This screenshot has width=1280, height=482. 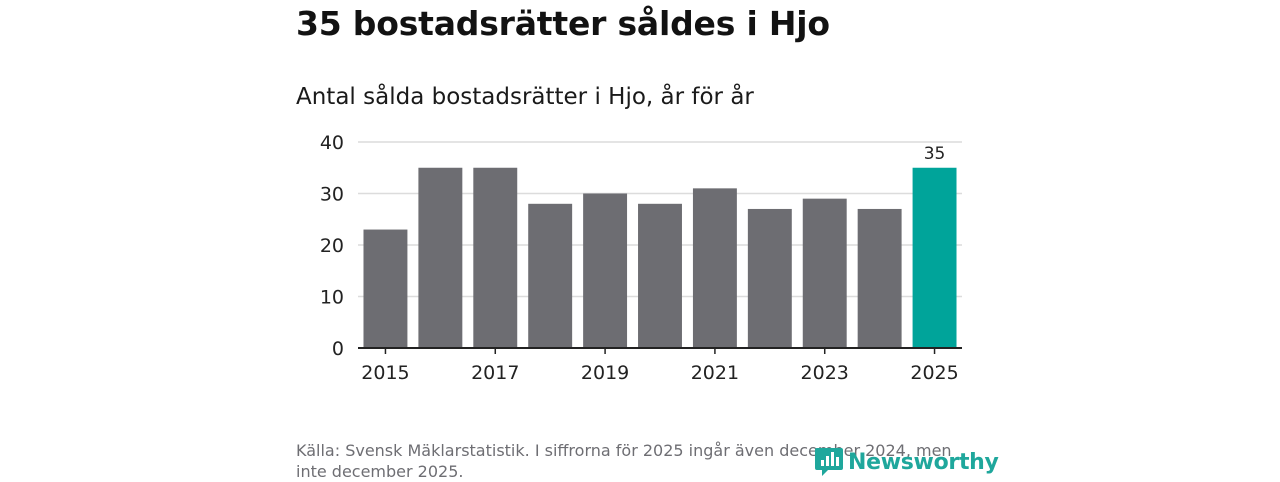 I want to click on newsworthy-logo: Newsworthy, so click(x=906, y=462).